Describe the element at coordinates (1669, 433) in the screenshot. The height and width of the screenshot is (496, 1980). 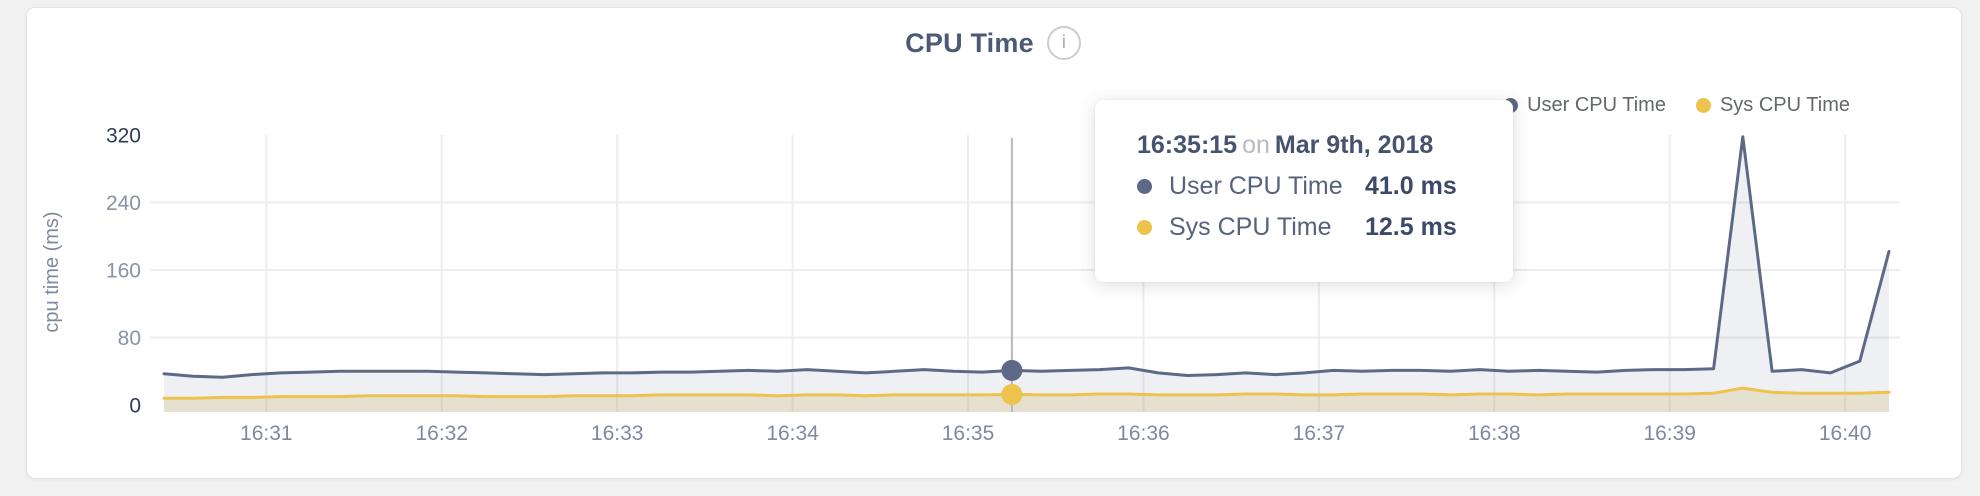
I see `x-tick-label: 16:39` at that location.